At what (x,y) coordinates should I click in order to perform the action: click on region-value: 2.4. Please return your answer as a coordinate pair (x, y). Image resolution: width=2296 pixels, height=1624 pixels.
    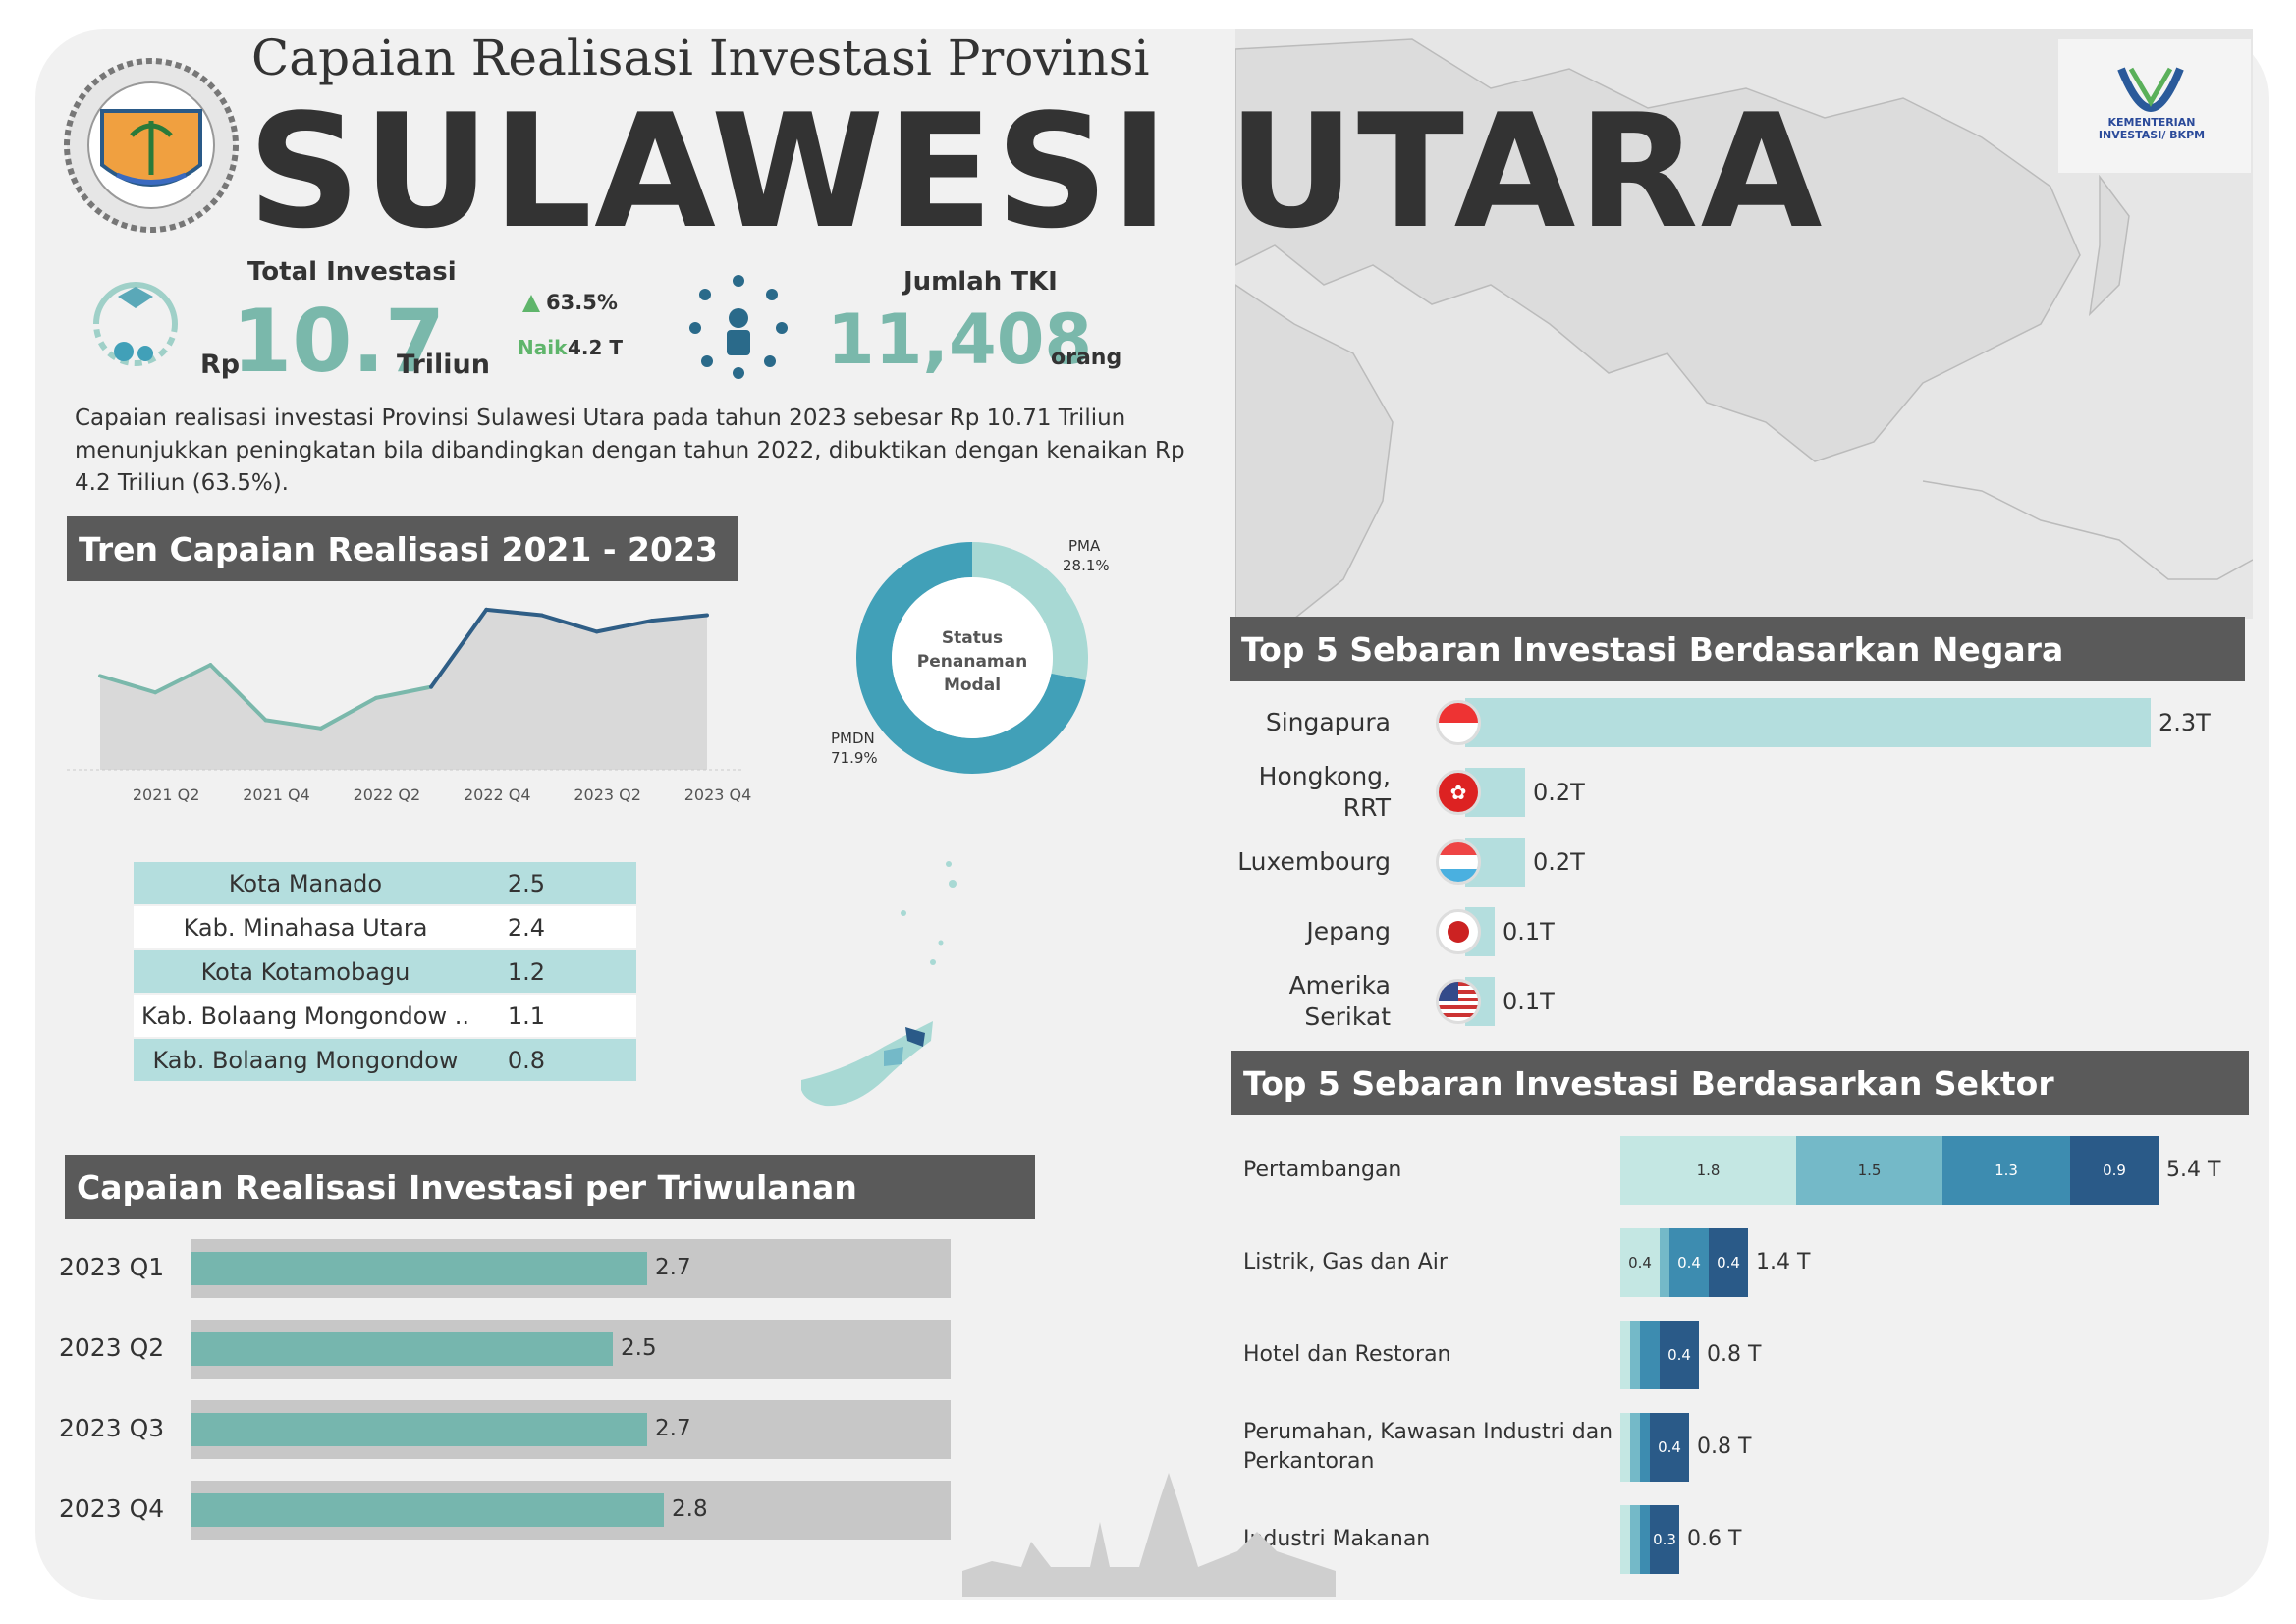
    Looking at the image, I should click on (526, 927).